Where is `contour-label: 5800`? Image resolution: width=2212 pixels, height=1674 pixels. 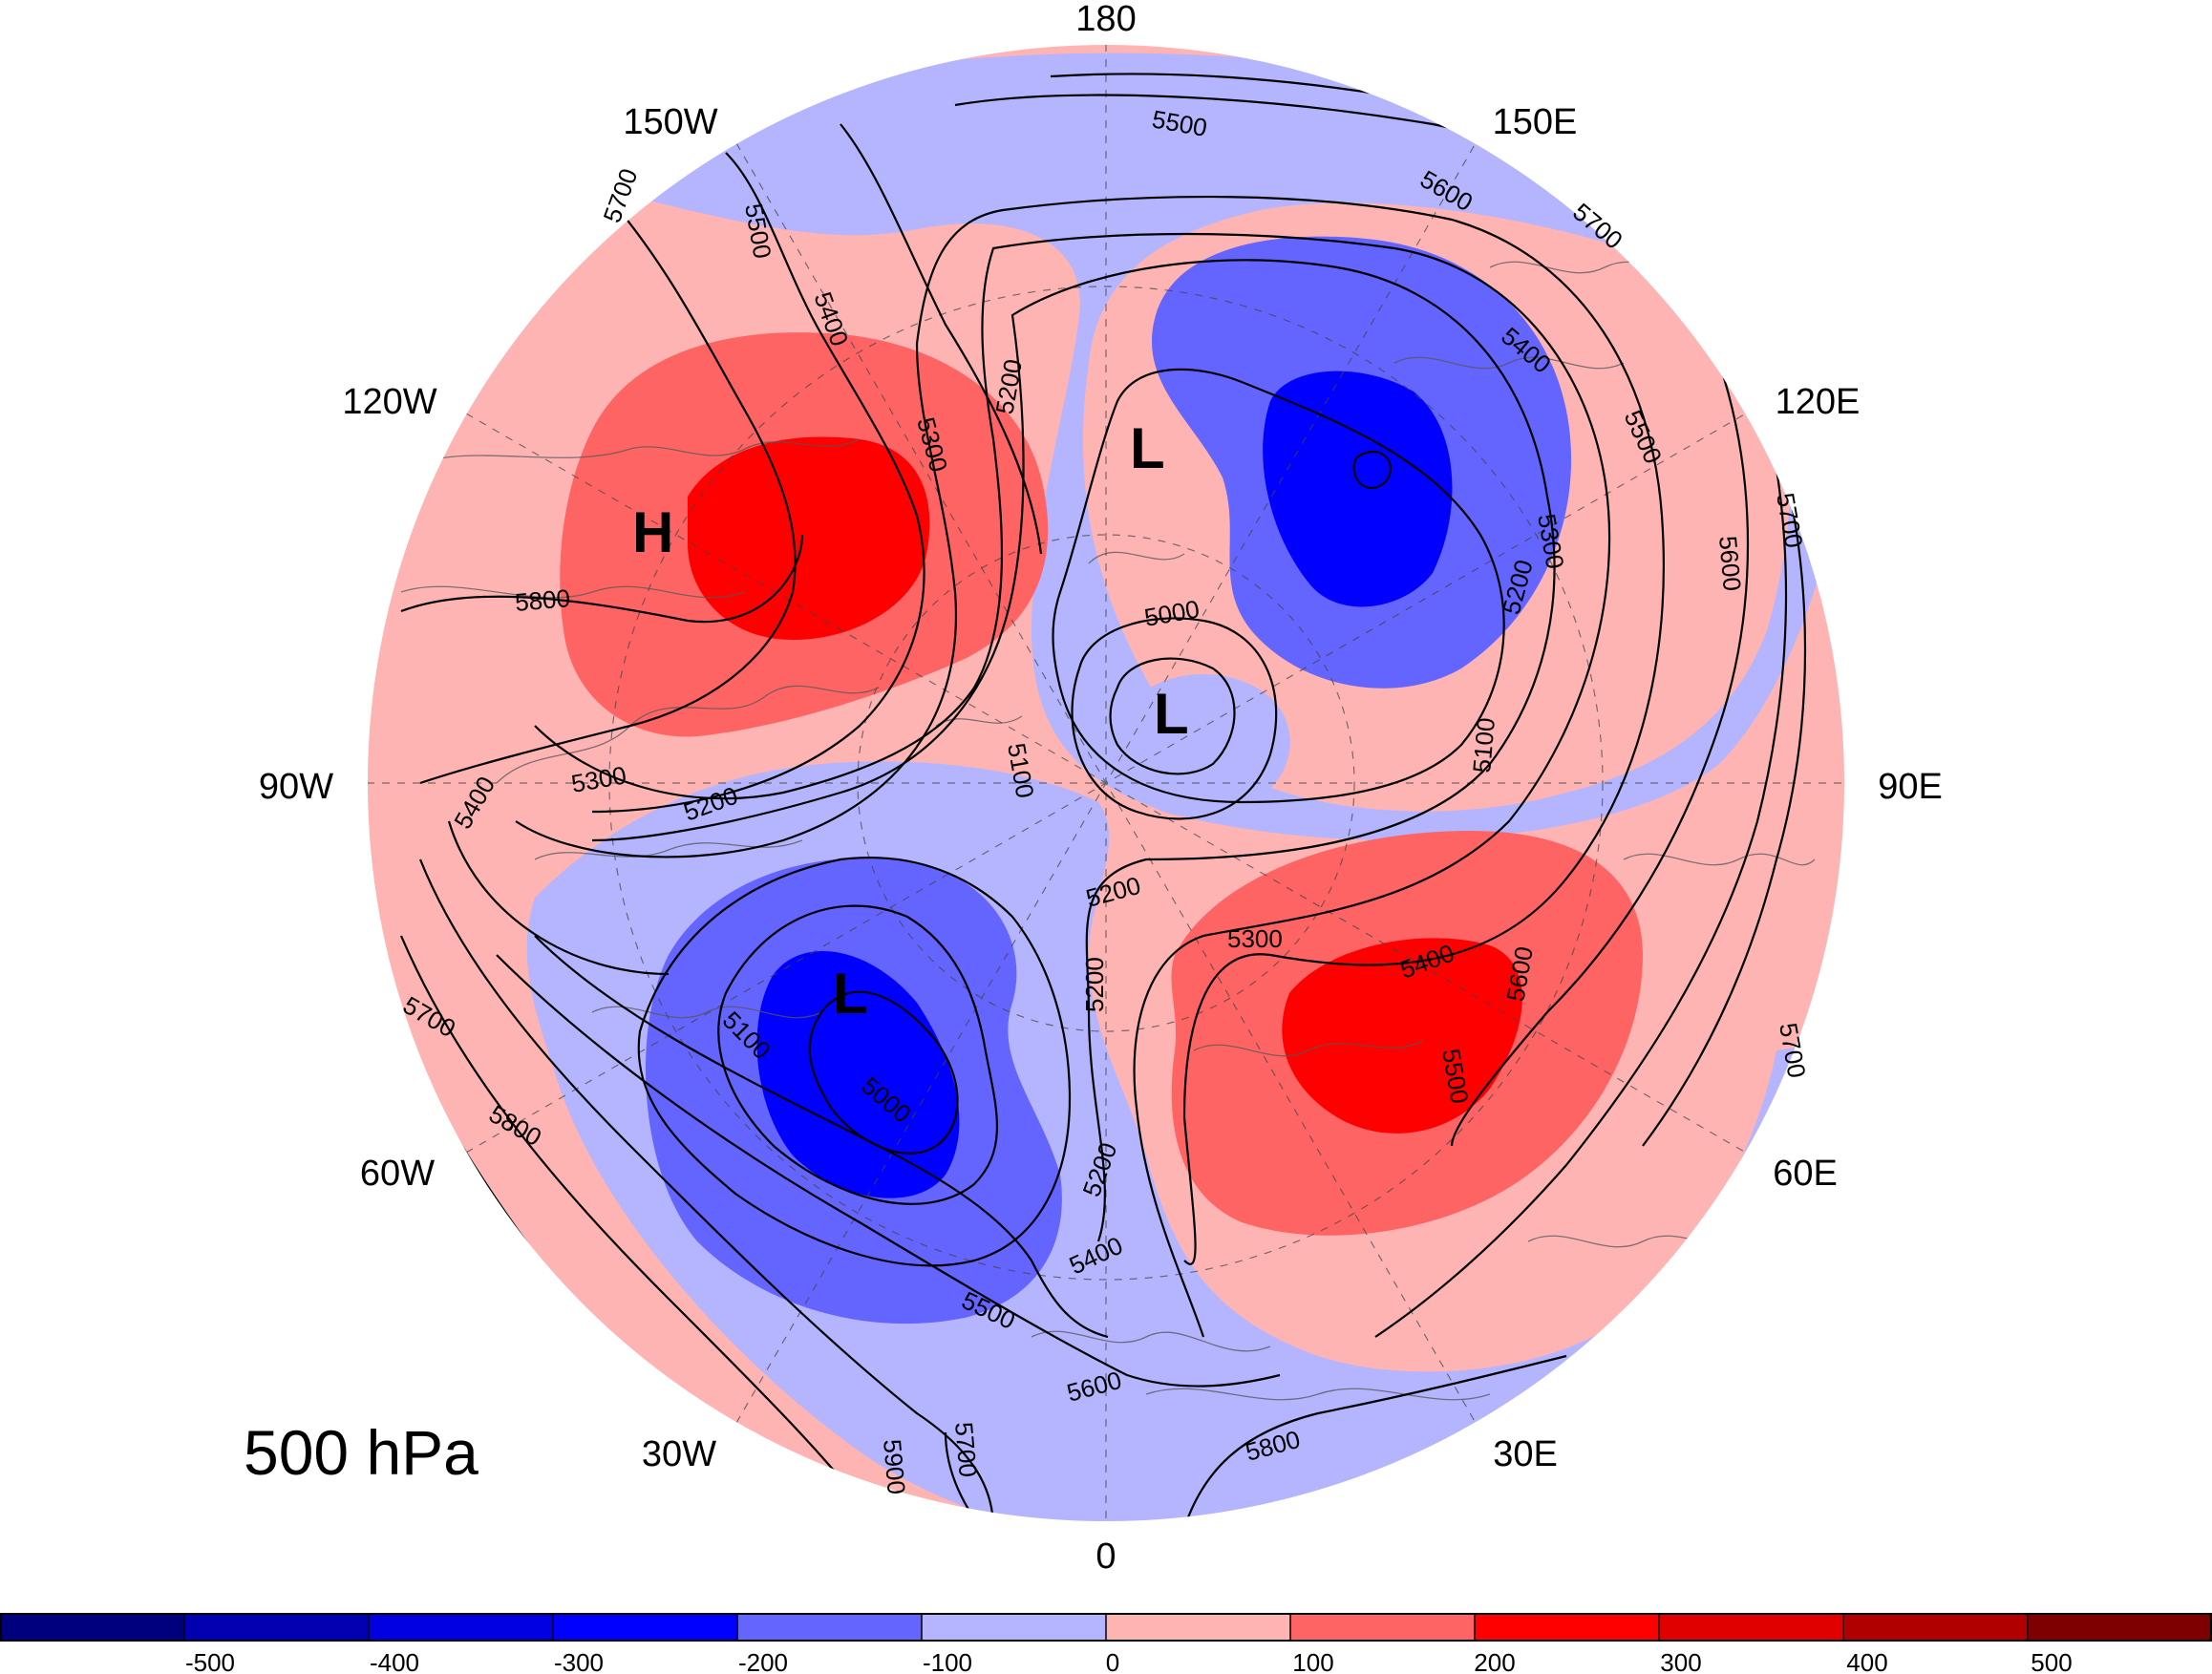
contour-label: 5800 is located at coordinates (542, 600).